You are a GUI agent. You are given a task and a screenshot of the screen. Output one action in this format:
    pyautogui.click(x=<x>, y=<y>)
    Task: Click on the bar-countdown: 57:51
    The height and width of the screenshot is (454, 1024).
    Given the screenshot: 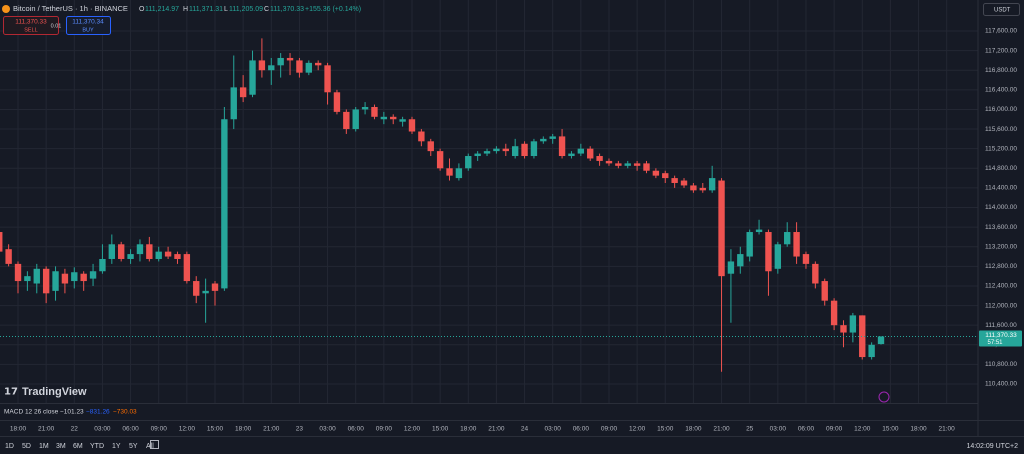 What is the action you would take?
    pyautogui.click(x=995, y=343)
    